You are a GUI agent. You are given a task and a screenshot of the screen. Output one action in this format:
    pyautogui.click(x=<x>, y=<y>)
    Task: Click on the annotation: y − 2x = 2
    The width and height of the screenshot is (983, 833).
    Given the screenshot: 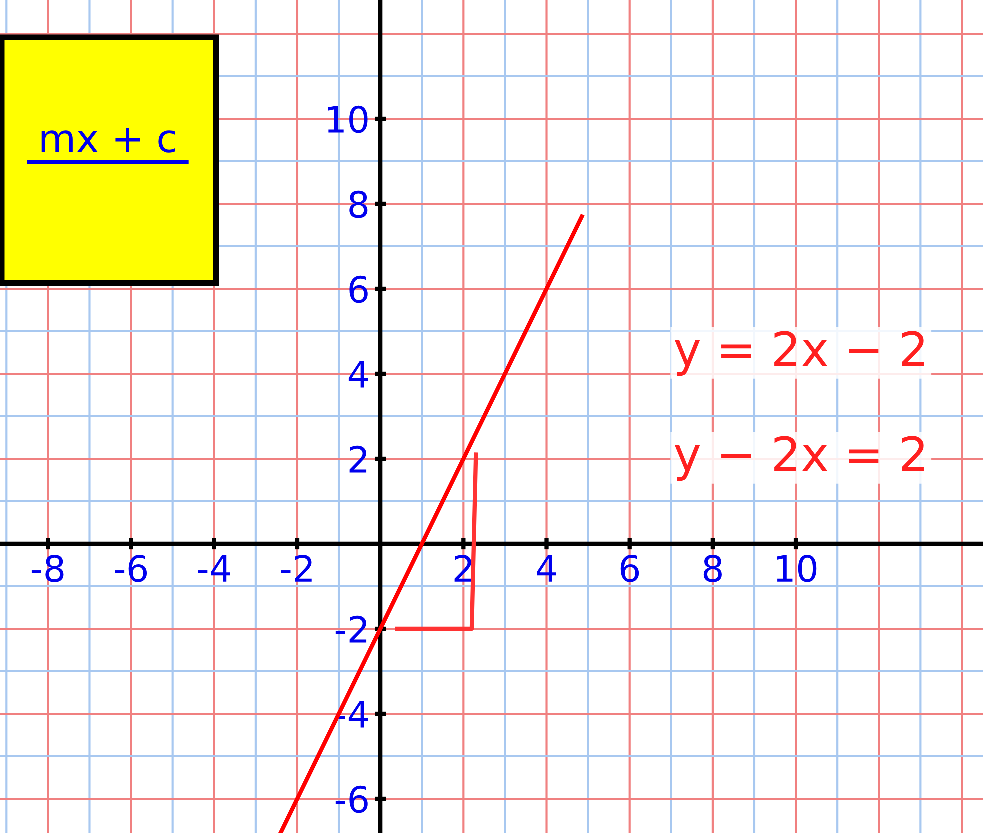 What is the action you would take?
    pyautogui.click(x=799, y=458)
    